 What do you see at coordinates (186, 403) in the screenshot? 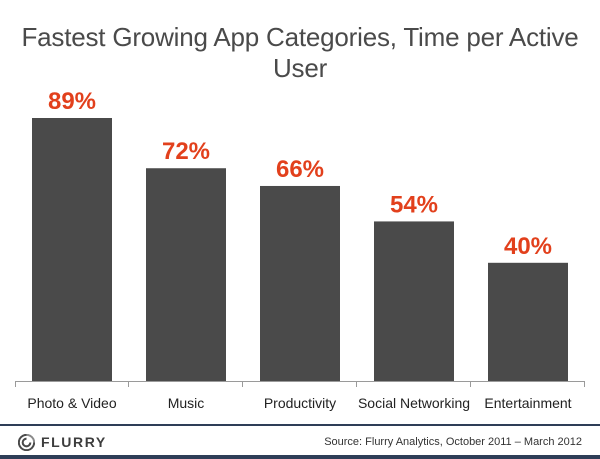
I see `category-label: Music` at bounding box center [186, 403].